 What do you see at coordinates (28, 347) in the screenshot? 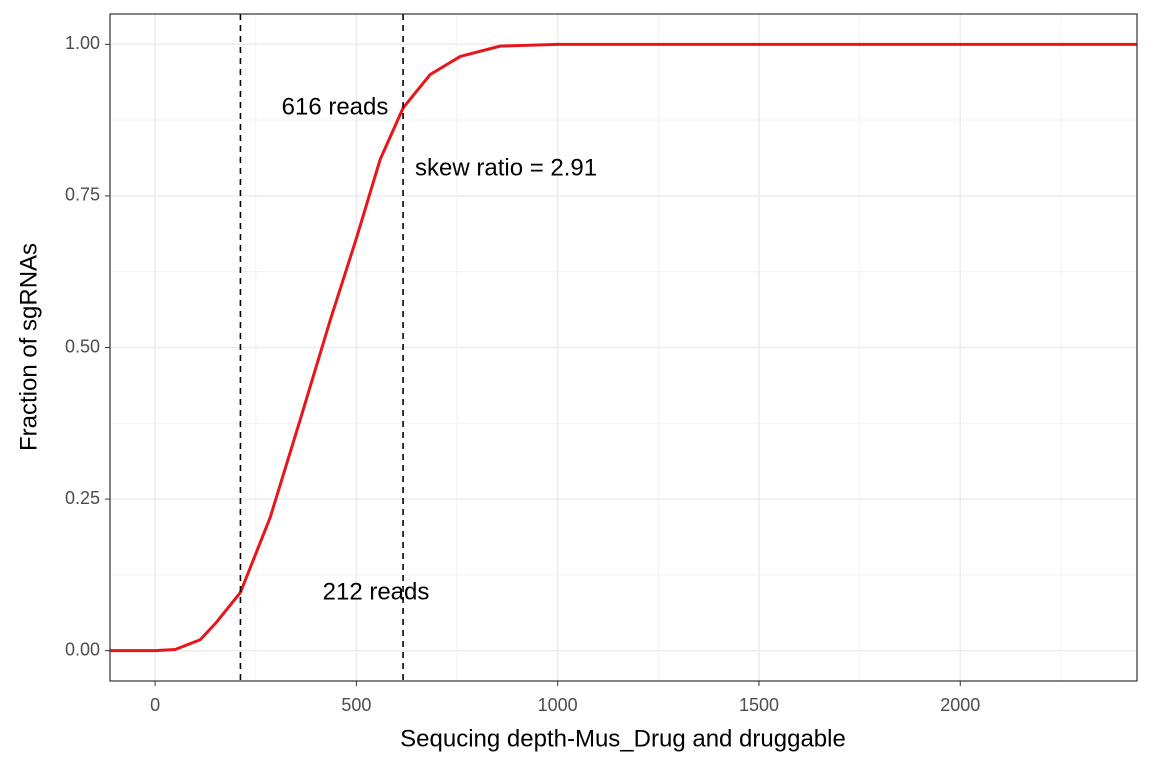
I see `y-axis-title: Fraction of sgRNAs` at bounding box center [28, 347].